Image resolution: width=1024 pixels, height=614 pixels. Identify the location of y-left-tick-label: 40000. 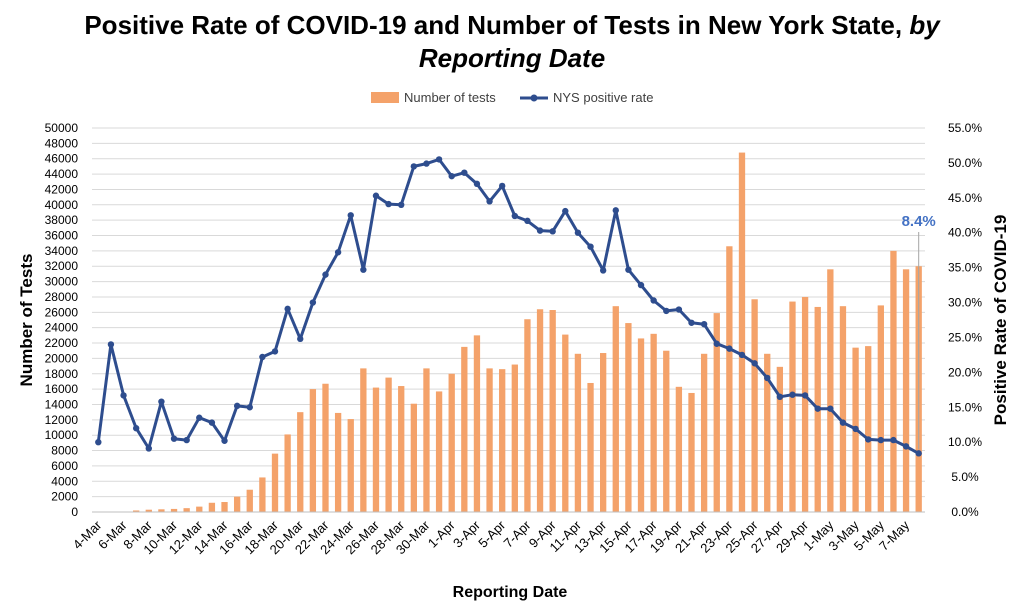
(62, 205).